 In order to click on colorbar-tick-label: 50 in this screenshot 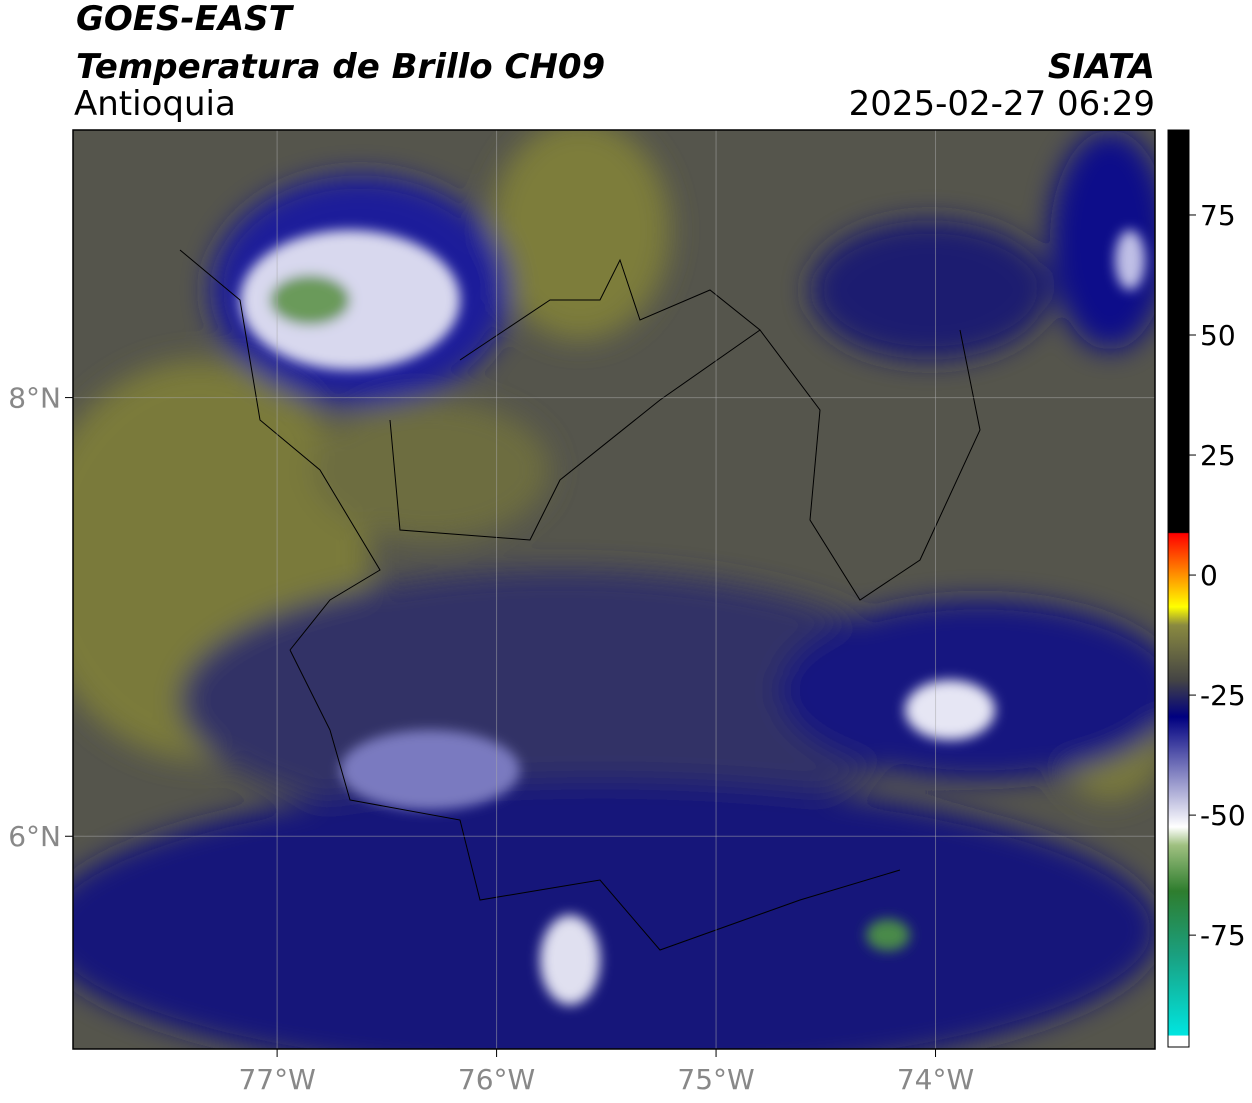, I will do `click(1218, 335)`.